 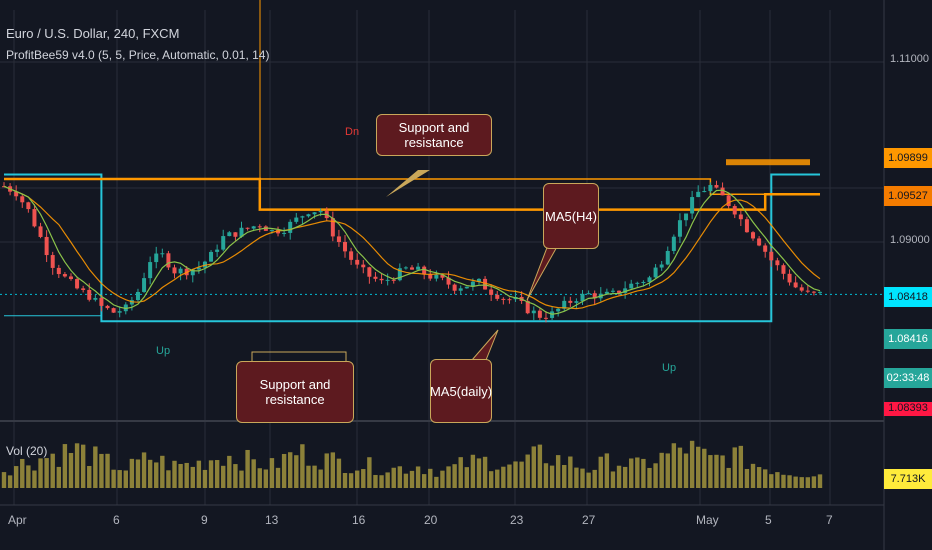 What do you see at coordinates (295, 392) in the screenshot?
I see `callout-support-resistance-bottom: Support and resistance` at bounding box center [295, 392].